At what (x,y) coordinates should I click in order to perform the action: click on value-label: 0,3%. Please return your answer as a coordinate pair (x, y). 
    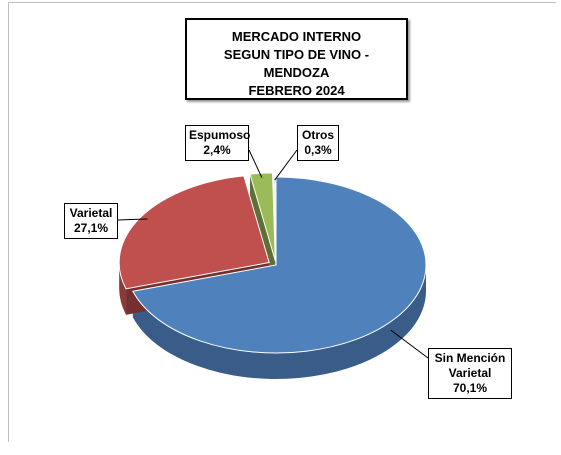
    Looking at the image, I should click on (318, 150).